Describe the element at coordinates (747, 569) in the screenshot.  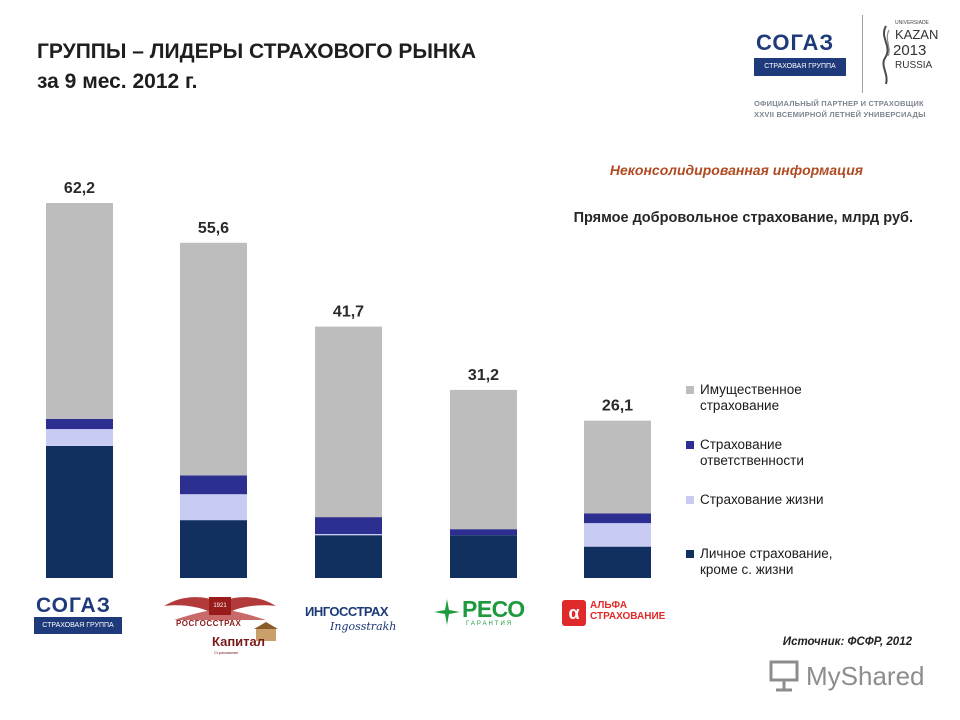
I see `legend-label-4-line-2: кроме с. жизни` at that location.